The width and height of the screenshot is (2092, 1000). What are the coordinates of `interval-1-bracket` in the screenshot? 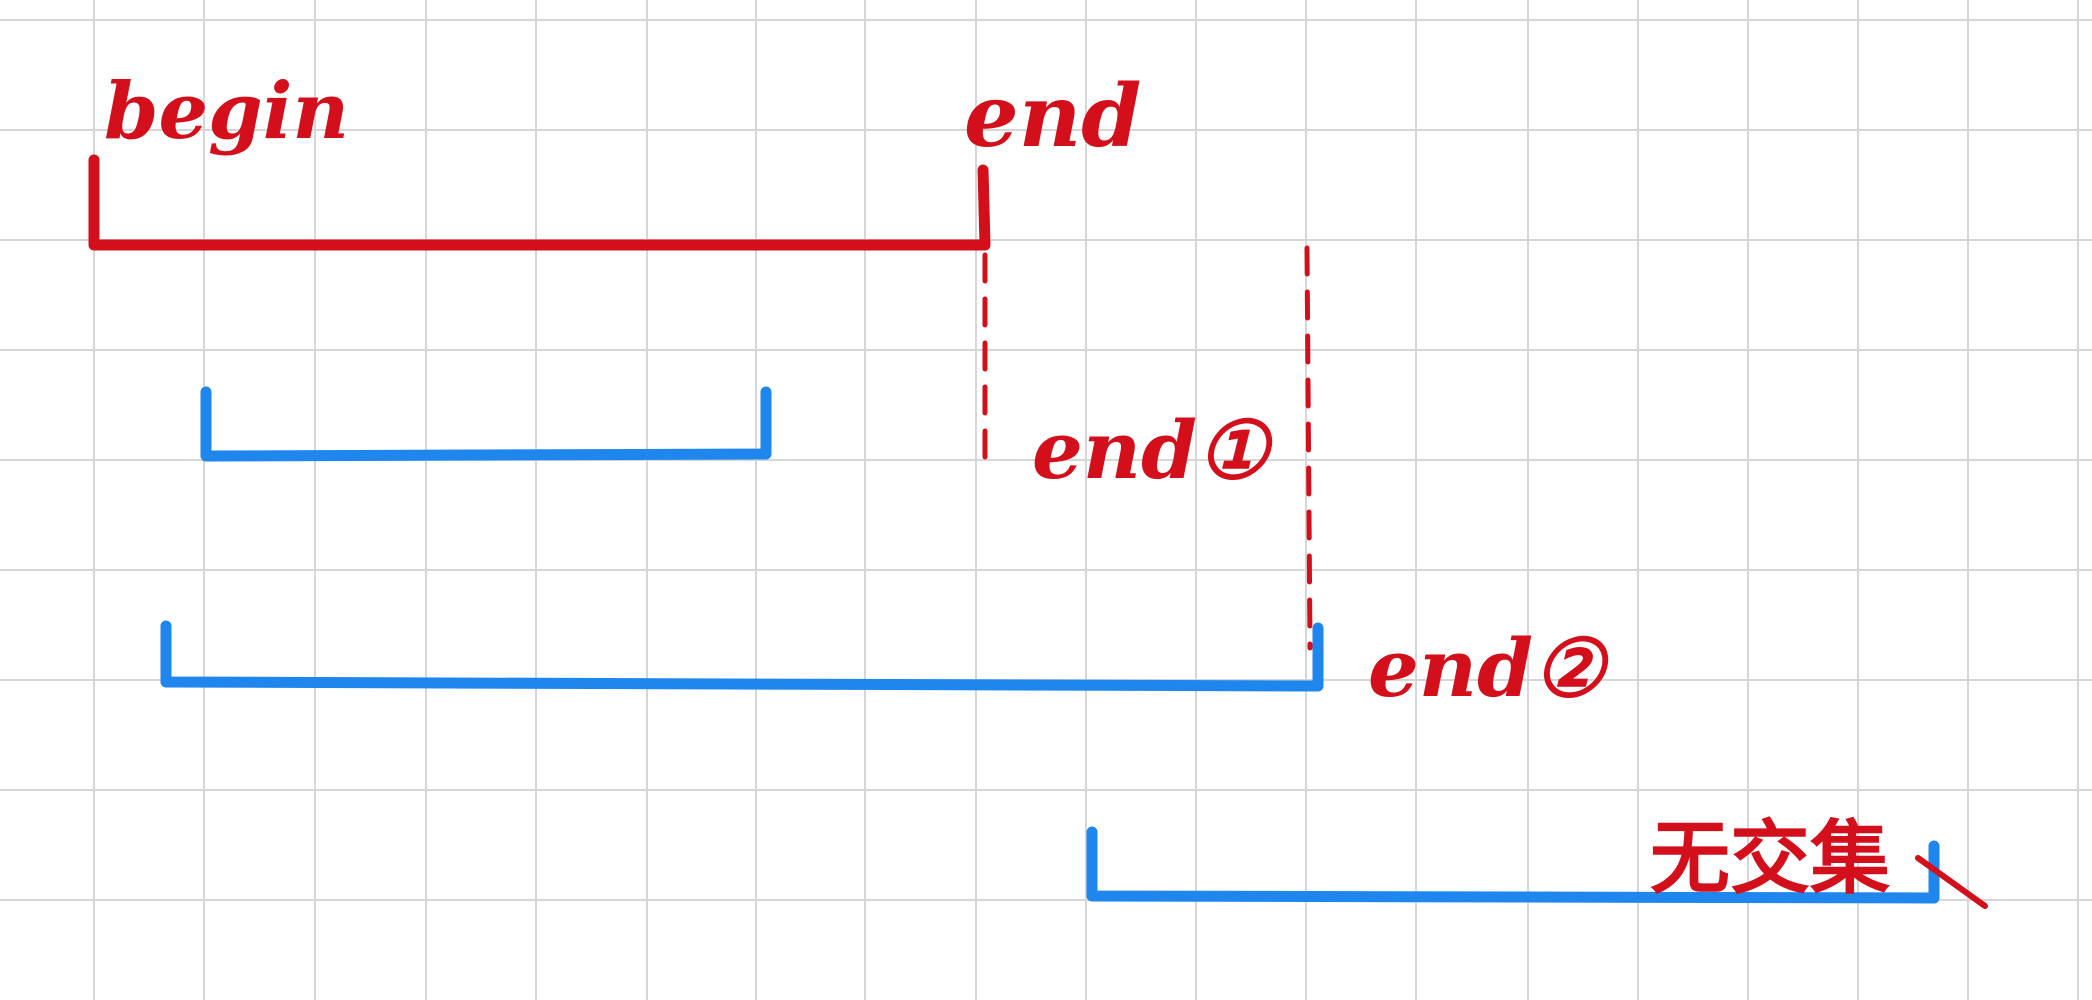 It's located at (486, 424).